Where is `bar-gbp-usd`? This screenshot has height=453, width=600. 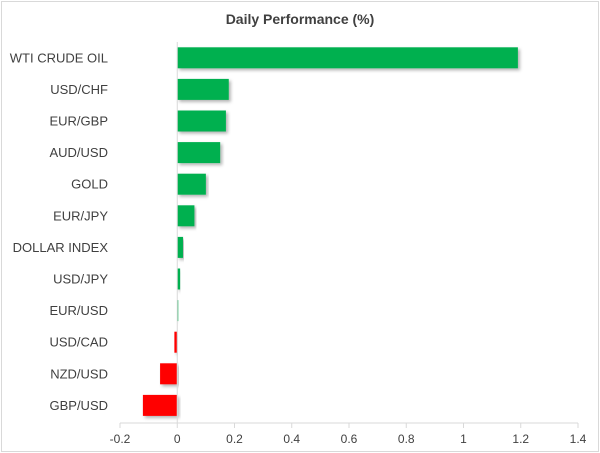 bar-gbp-usd is located at coordinates (160, 405).